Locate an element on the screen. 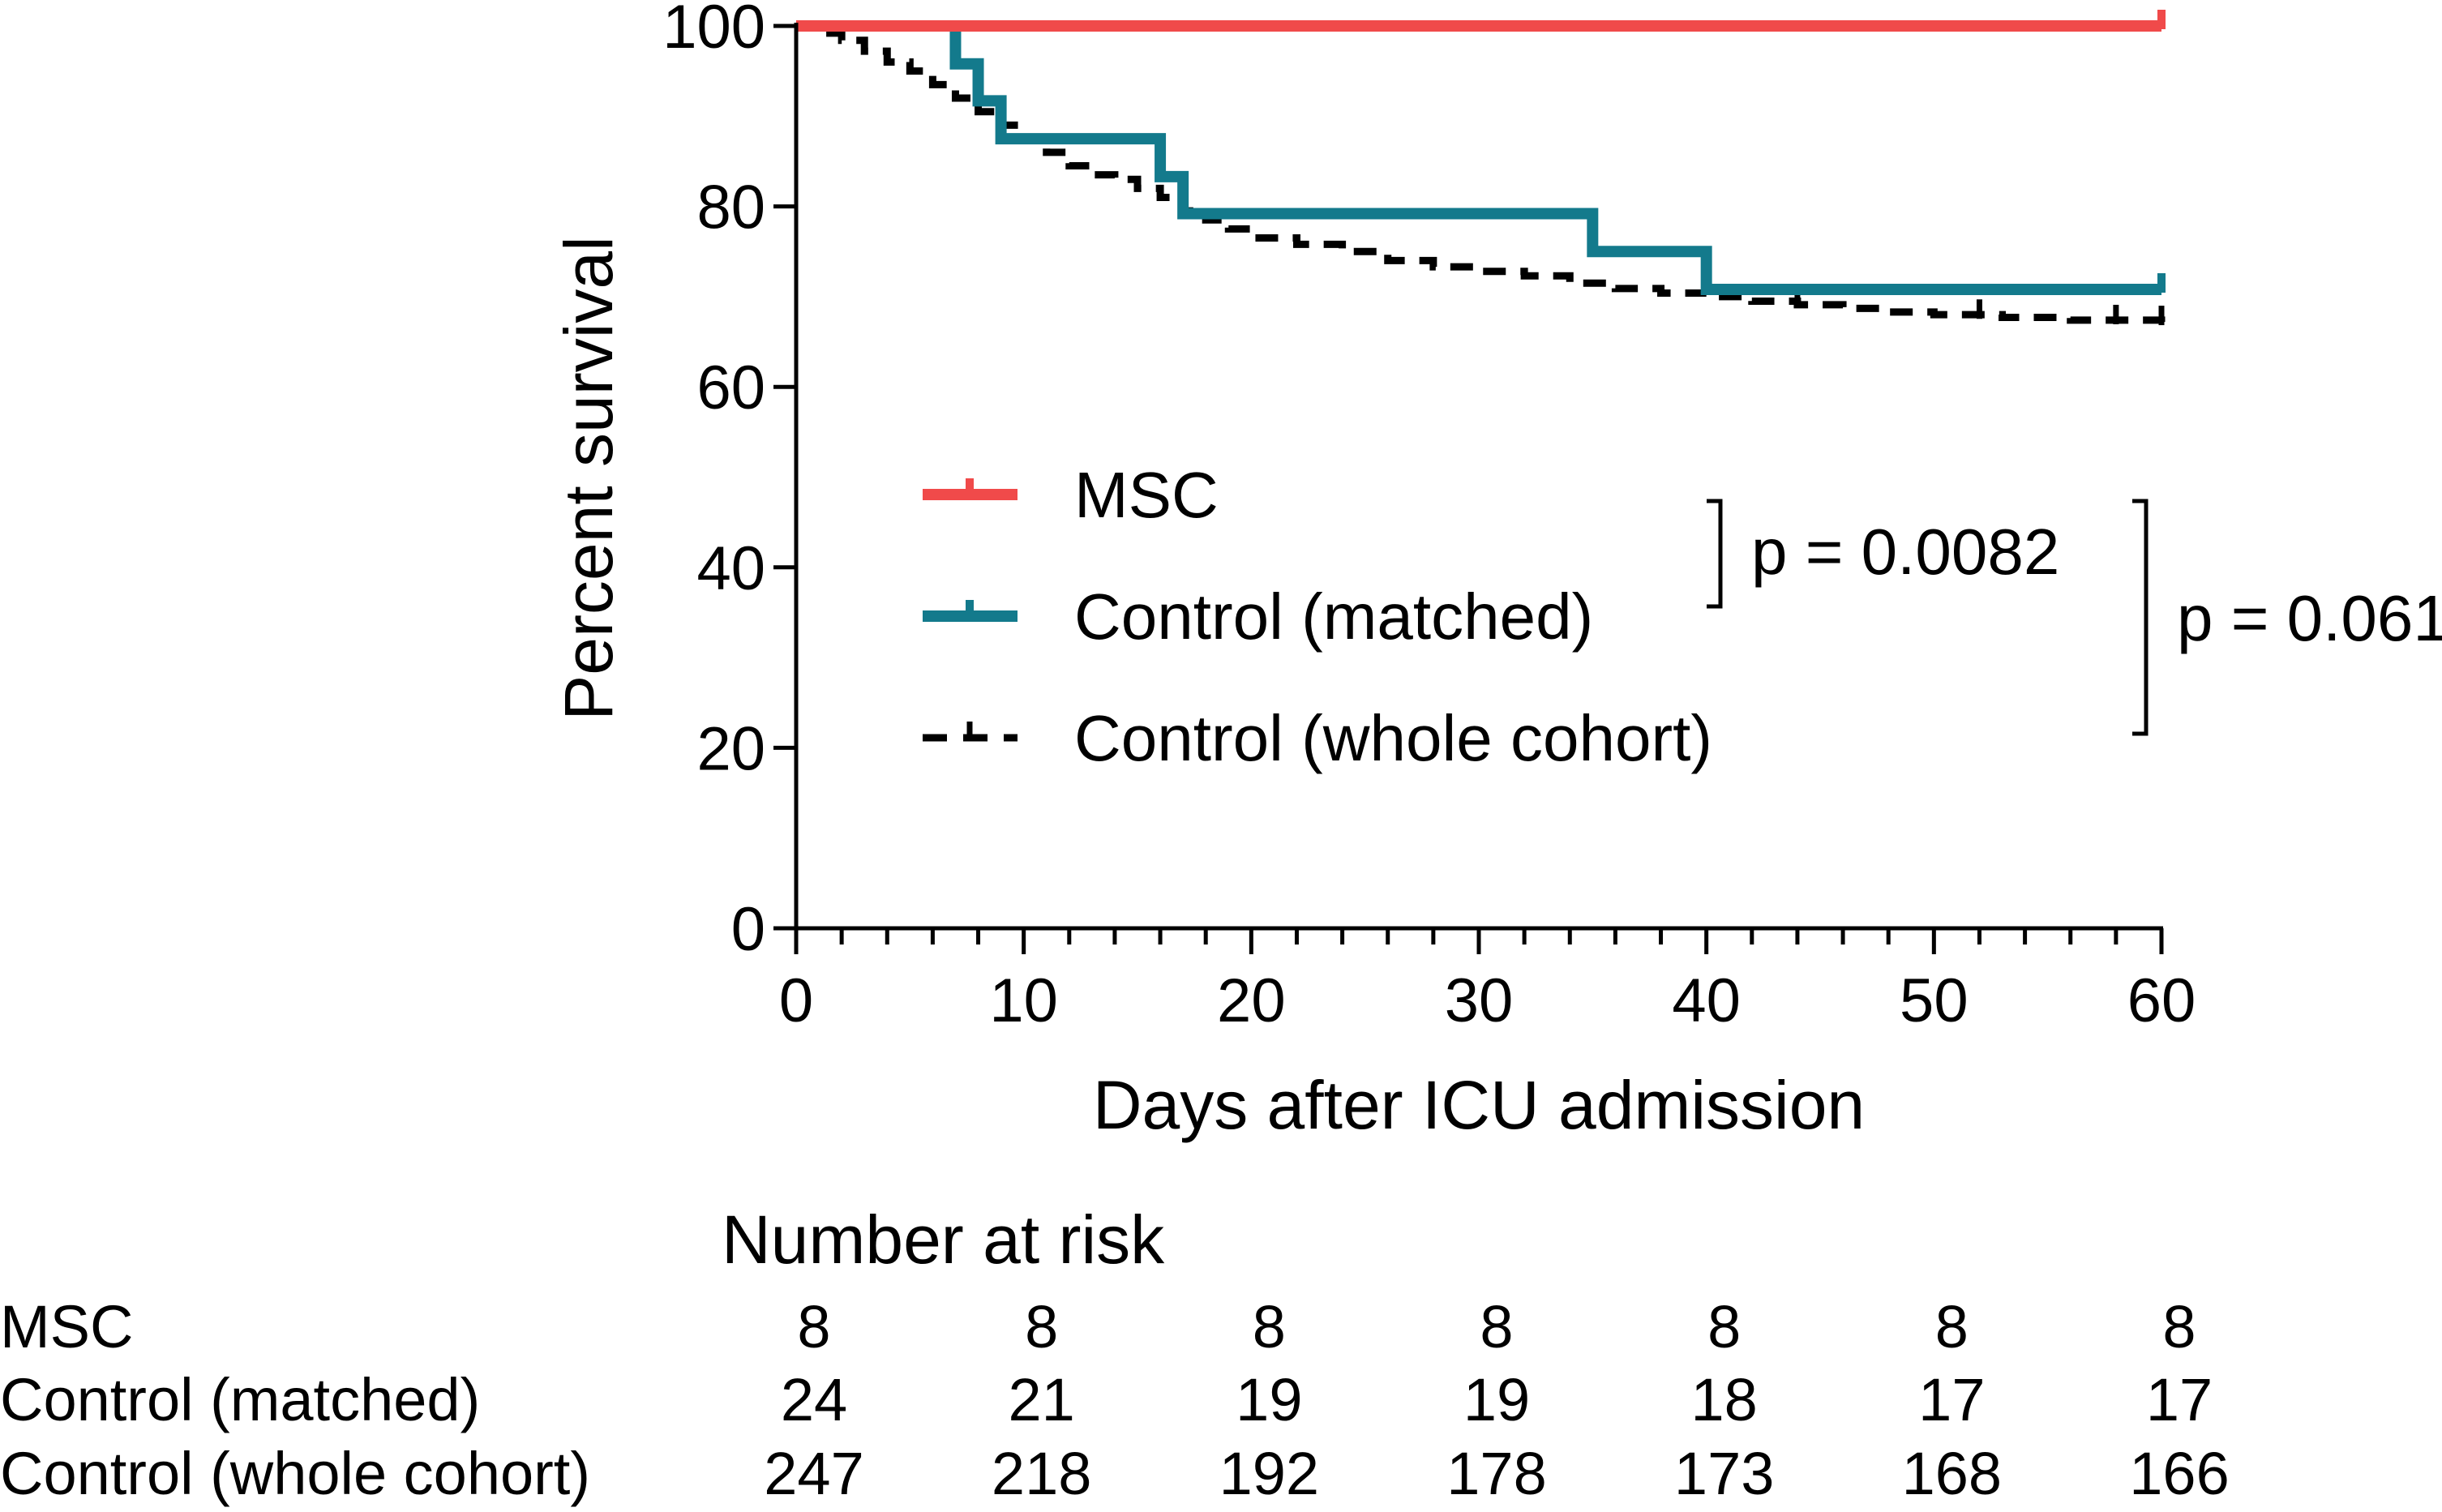 The height and width of the screenshot is (1512, 2442). risk-value-control-matched-day-30: 19 is located at coordinates (1496, 1399).